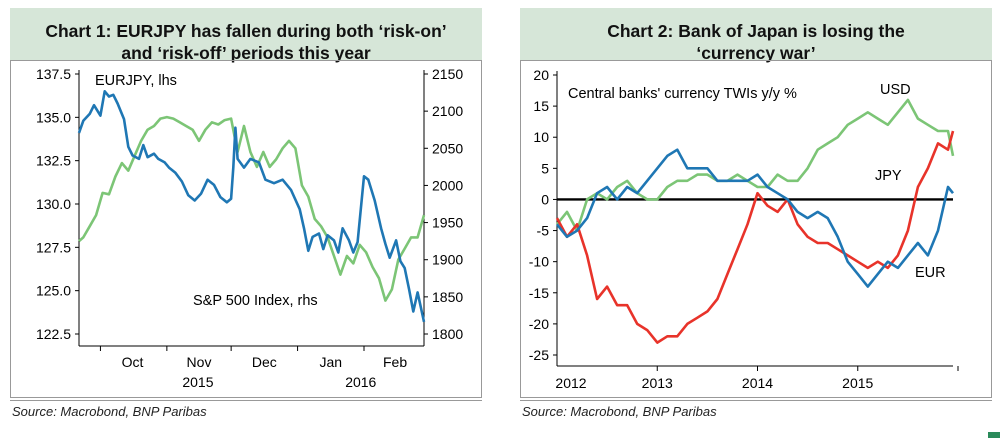 The width and height of the screenshot is (1000, 438). Describe the element at coordinates (541, 106) in the screenshot. I see `chart-2-y-tick-label: 15` at that location.